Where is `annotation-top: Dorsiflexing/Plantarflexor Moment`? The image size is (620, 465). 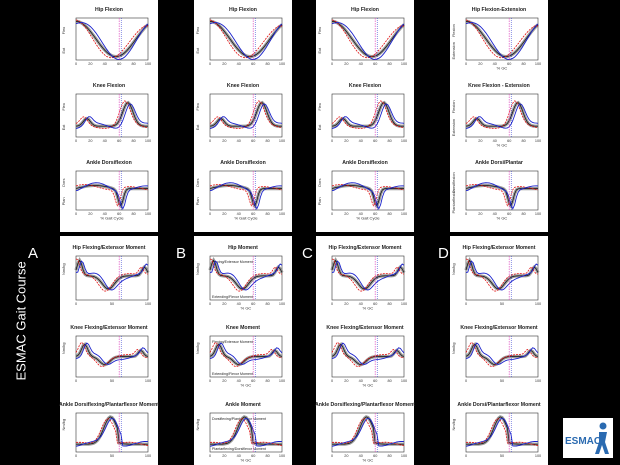 annotation-top: Dorsiflexing/Plantarflexor Moment is located at coordinates (239, 419).